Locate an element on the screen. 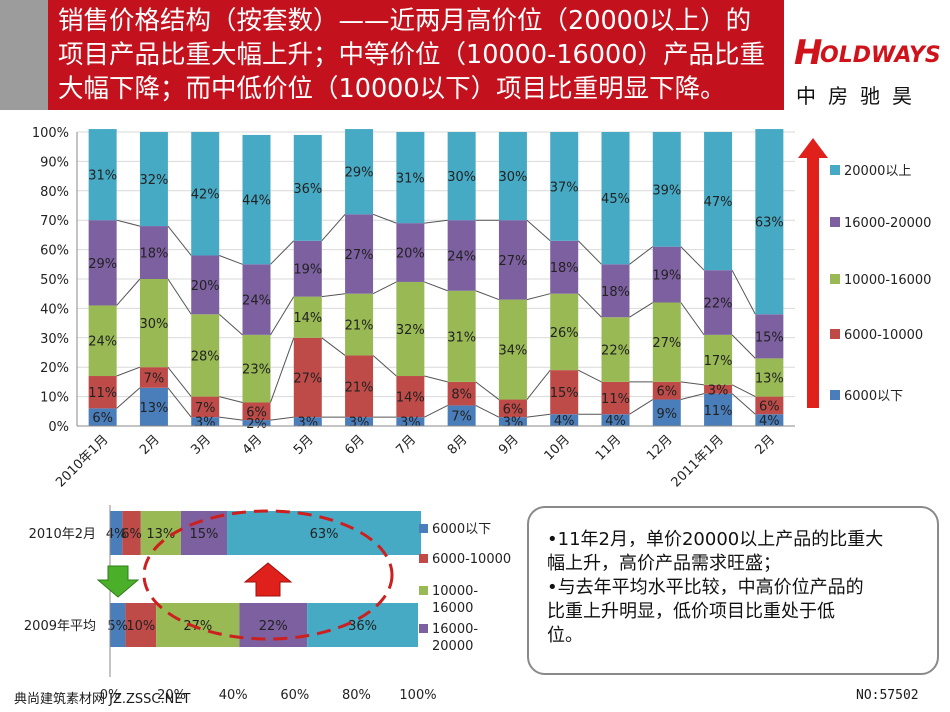 Image resolution: width=950 pixels, height=712 pixels. x-tick-label: 4月 is located at coordinates (253, 445).